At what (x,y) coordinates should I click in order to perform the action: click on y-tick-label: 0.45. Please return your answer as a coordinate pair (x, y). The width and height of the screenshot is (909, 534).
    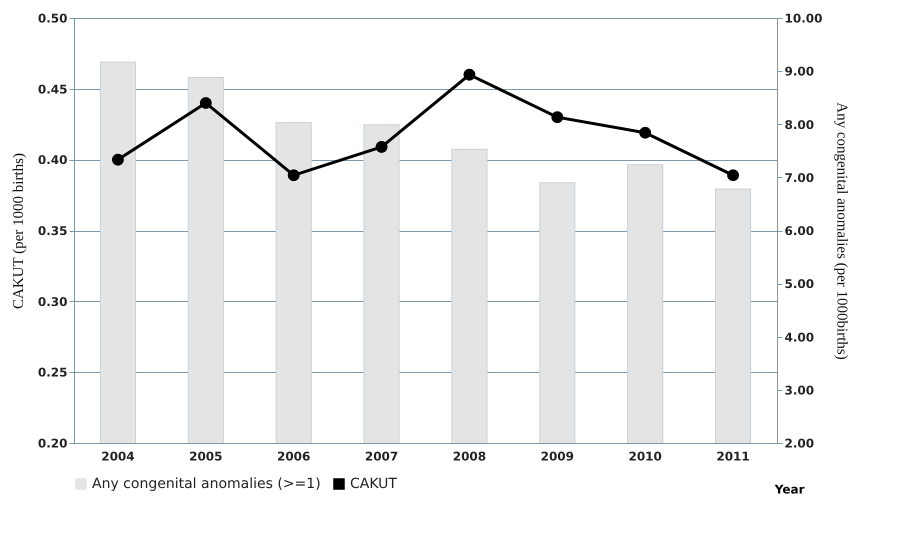
    Looking at the image, I should click on (53, 89).